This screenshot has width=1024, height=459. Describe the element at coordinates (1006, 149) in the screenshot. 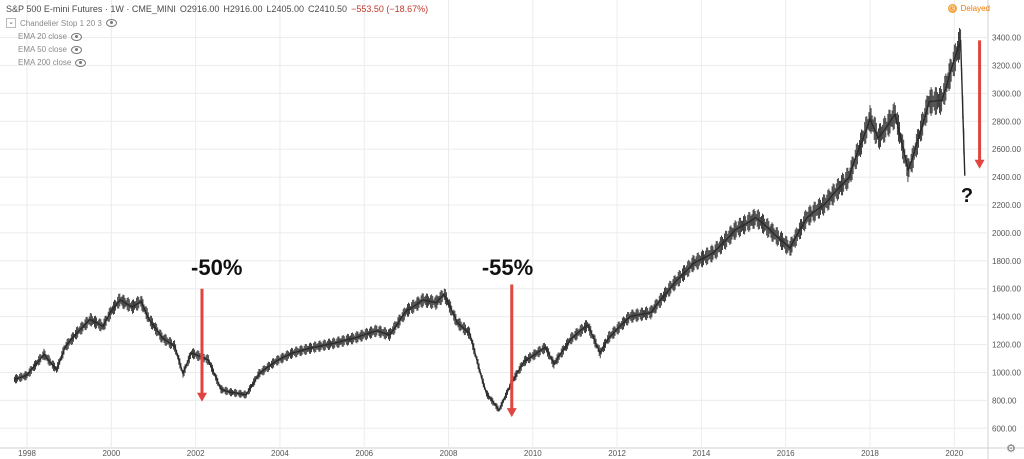

I see `y-tick-label: 2600.00` at that location.